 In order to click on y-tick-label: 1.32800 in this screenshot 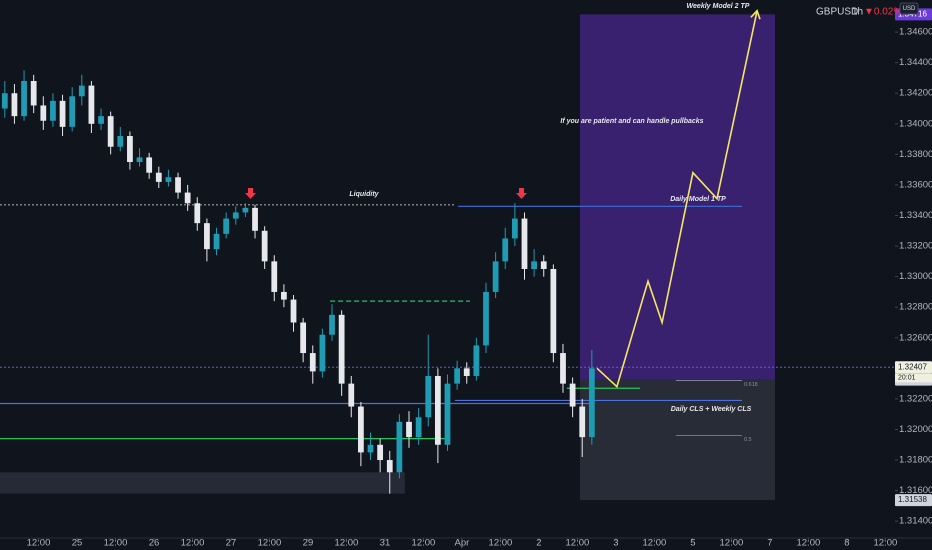, I will do `click(915, 307)`.